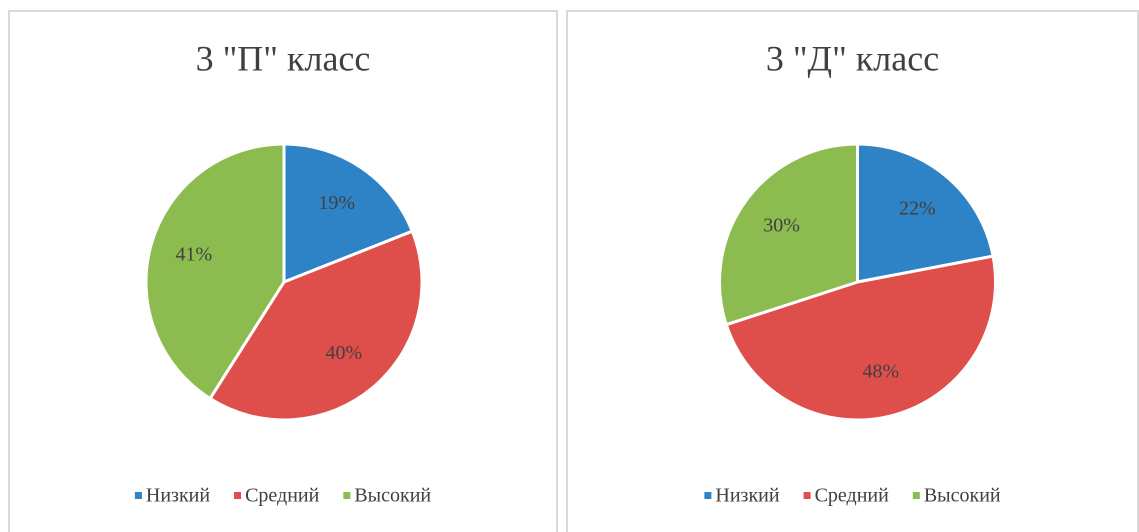 This screenshot has height=532, width=1139. Describe the element at coordinates (781, 225) in the screenshot. I see `data-label: 30%` at that location.